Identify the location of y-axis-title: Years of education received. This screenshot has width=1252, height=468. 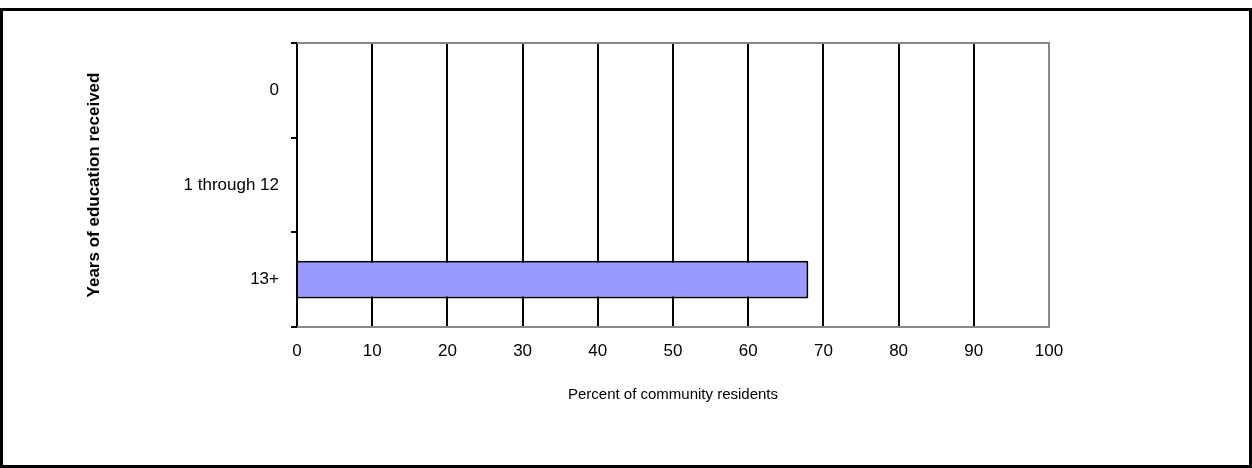
(93, 185).